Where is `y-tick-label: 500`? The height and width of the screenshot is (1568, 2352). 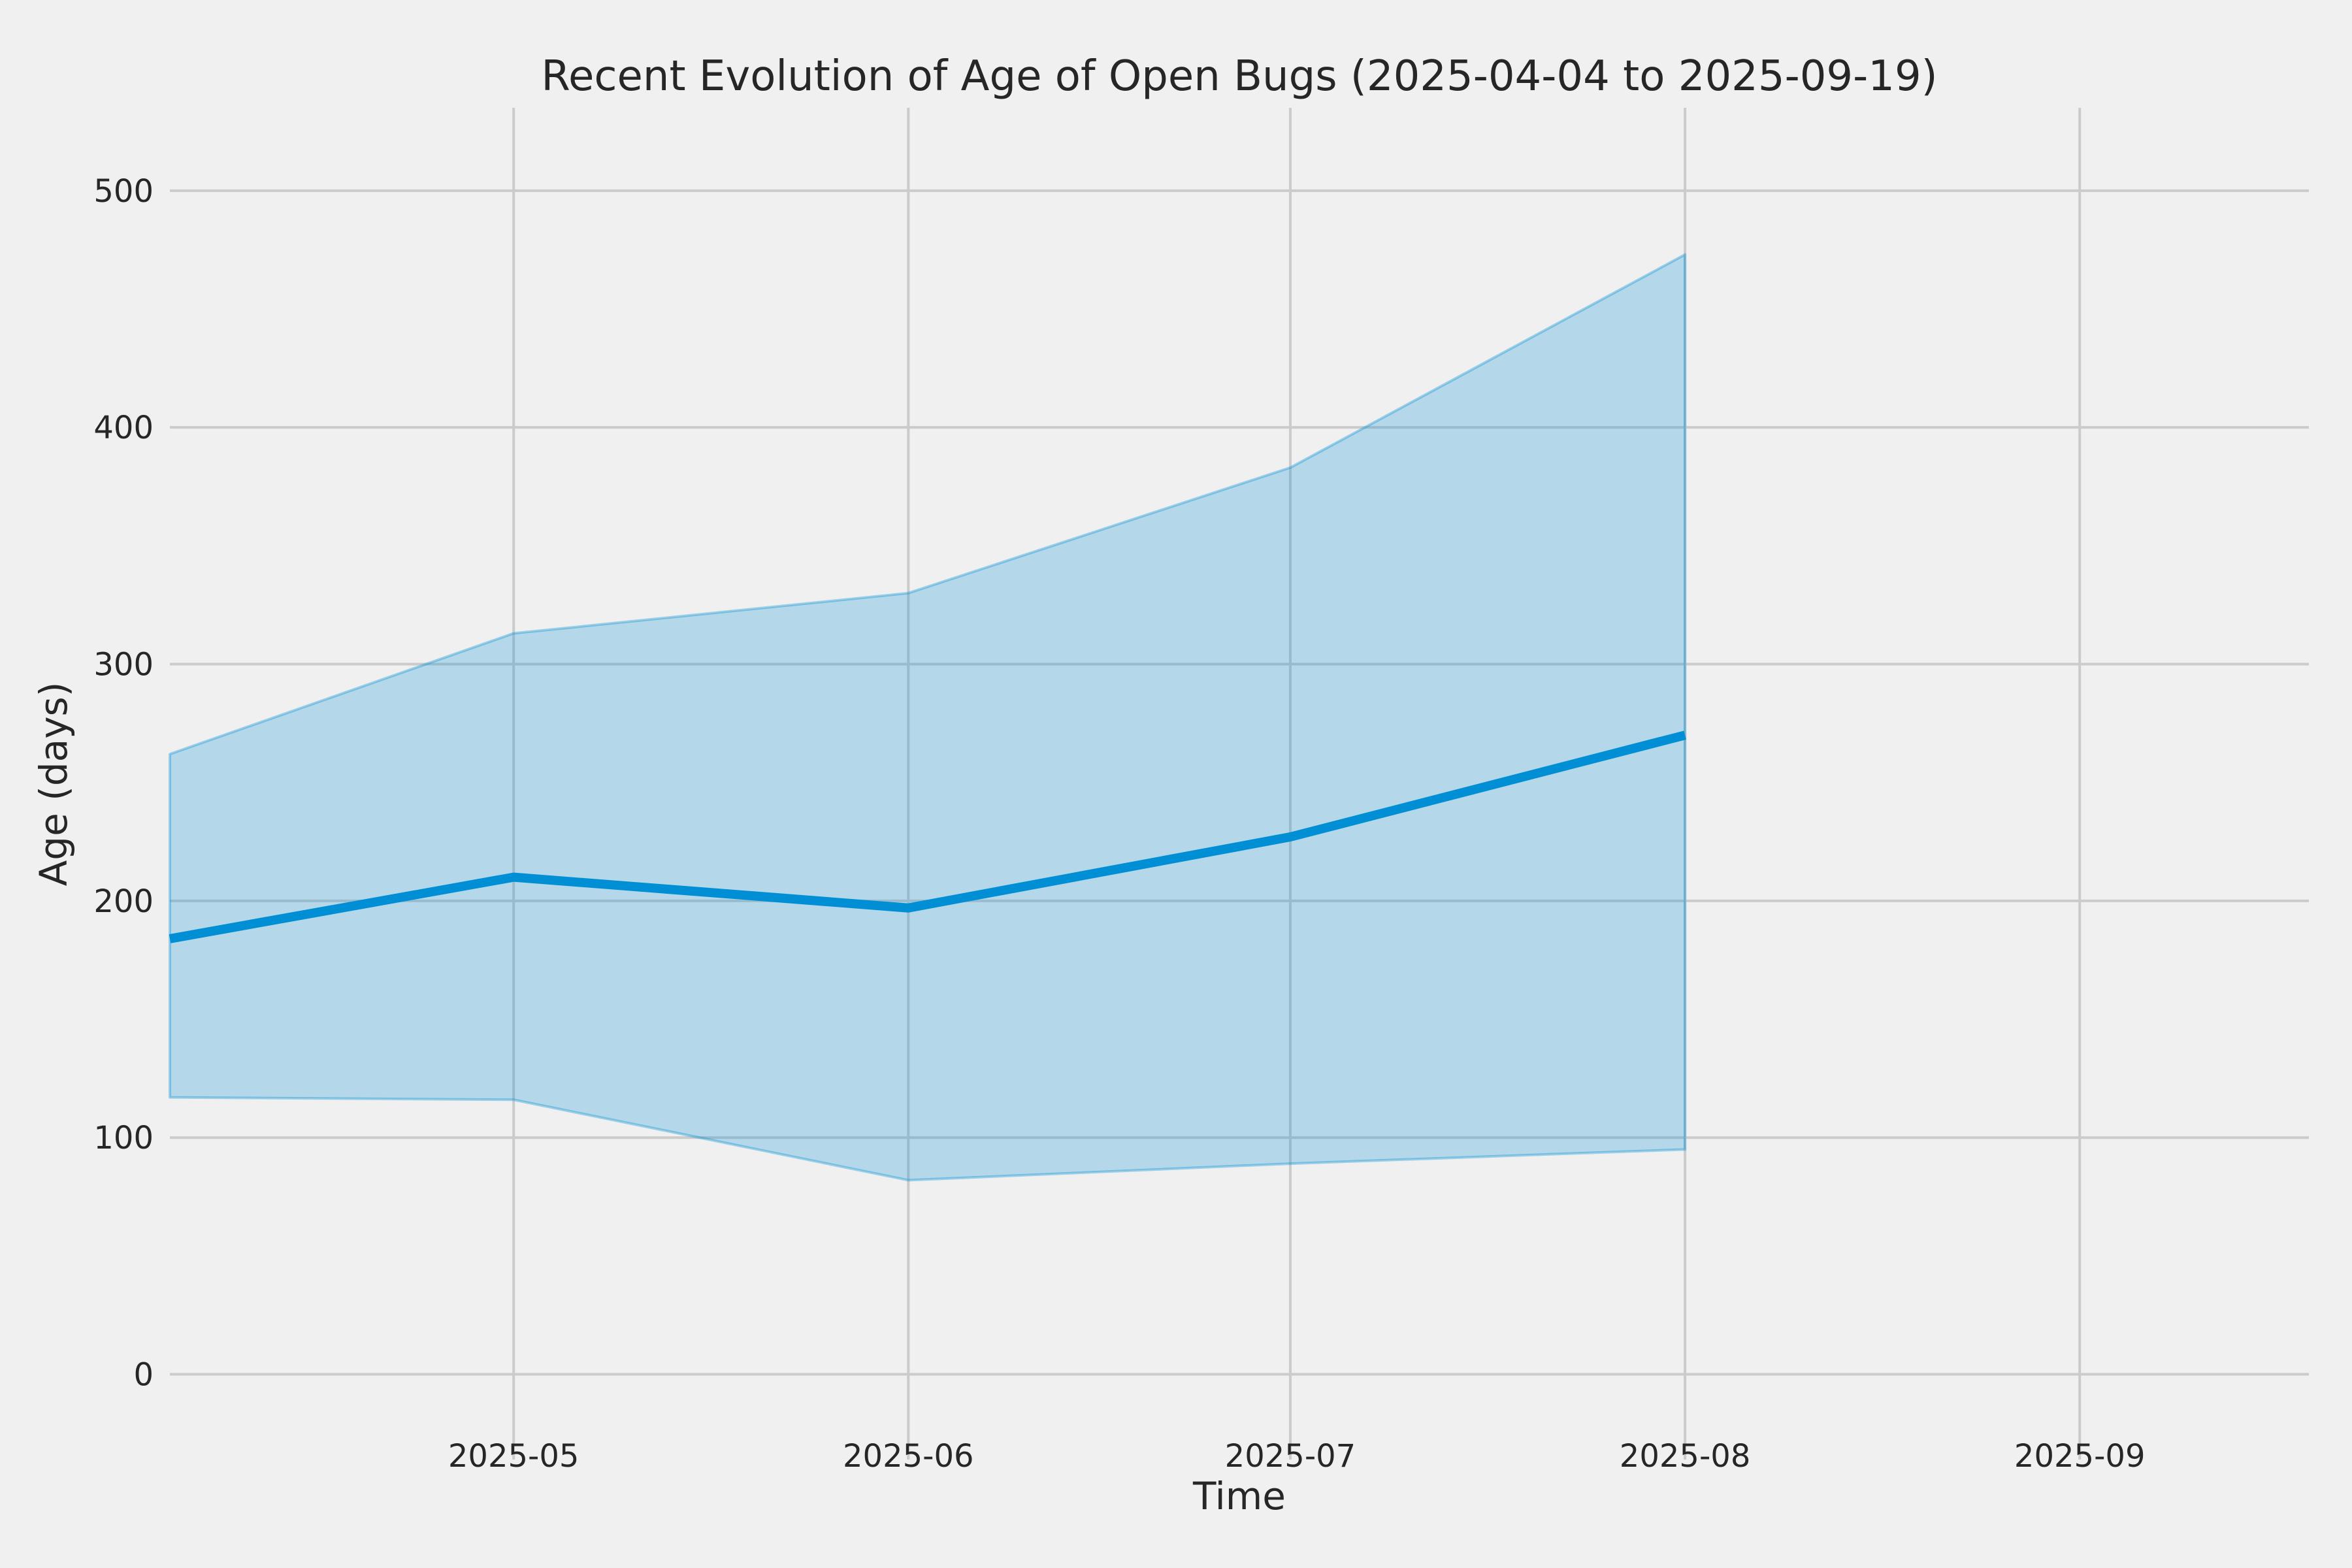 y-tick-label: 500 is located at coordinates (123, 191).